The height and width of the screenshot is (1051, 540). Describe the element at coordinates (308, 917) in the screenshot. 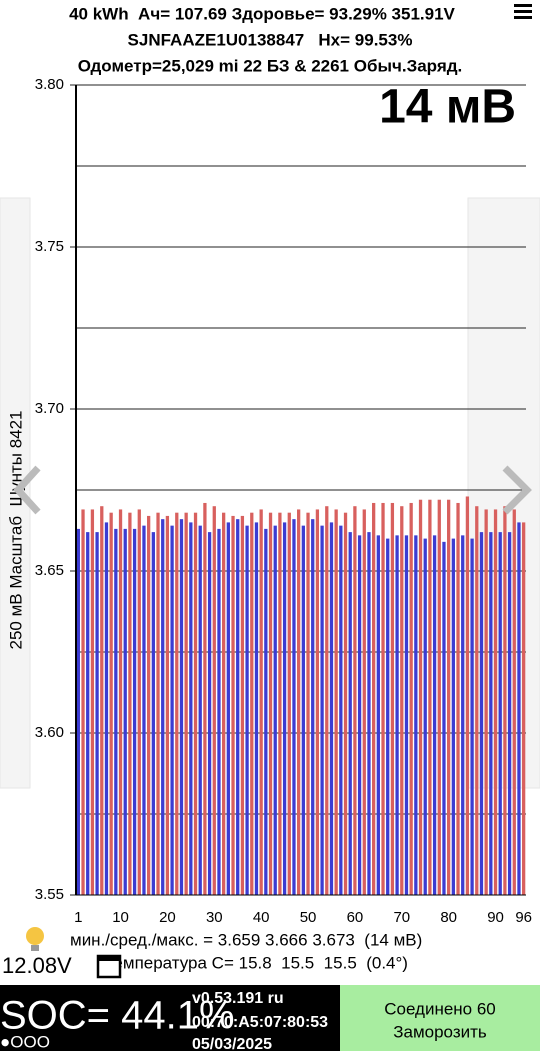

I see `x-tick-label: 50` at that location.